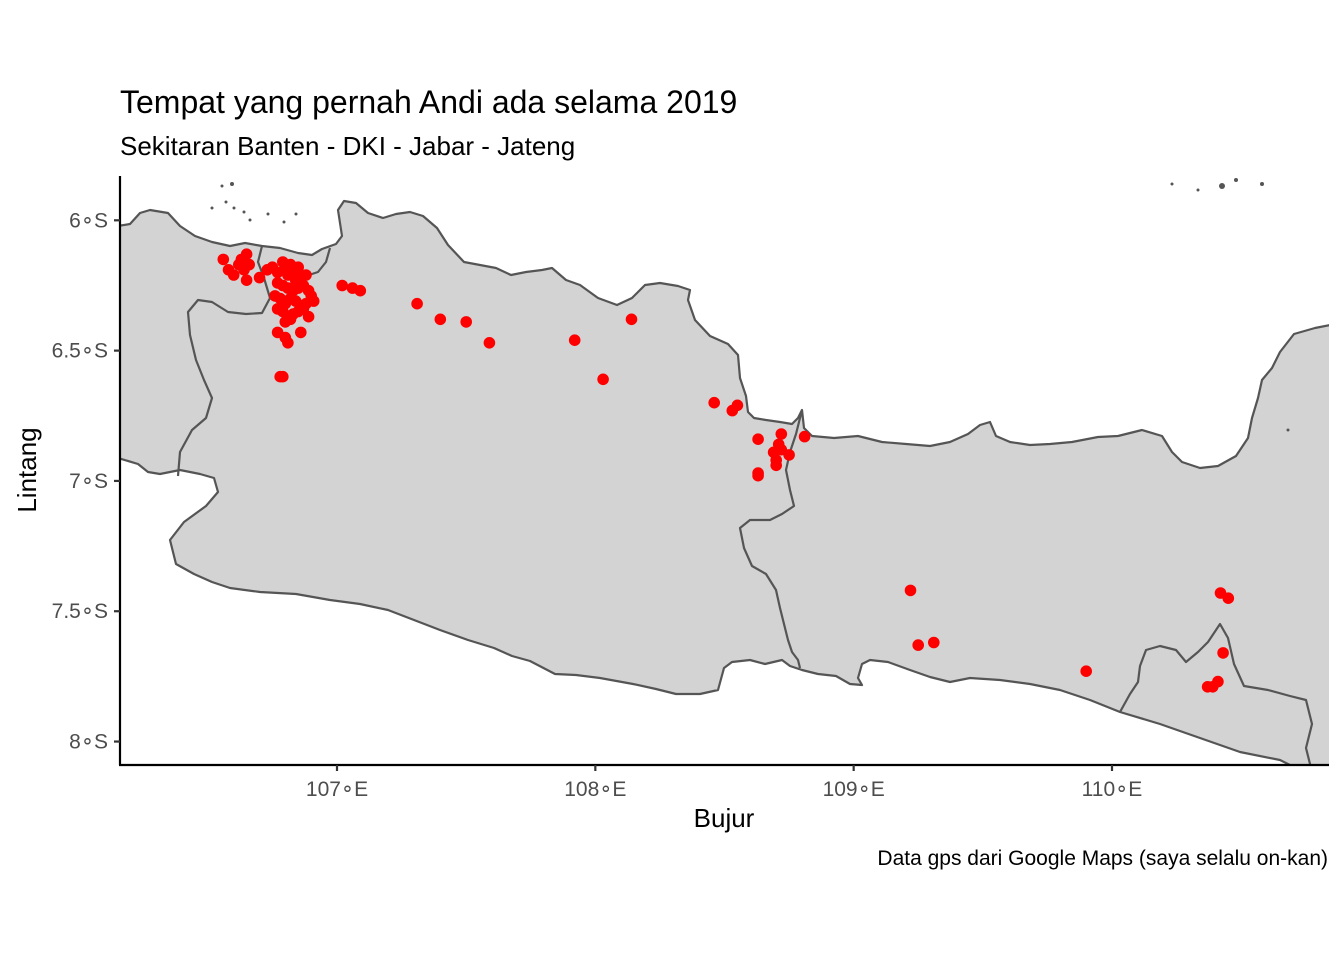 The image size is (1344, 960). What do you see at coordinates (337, 789) in the screenshot?
I see `x-tick-label: 107∘E` at bounding box center [337, 789].